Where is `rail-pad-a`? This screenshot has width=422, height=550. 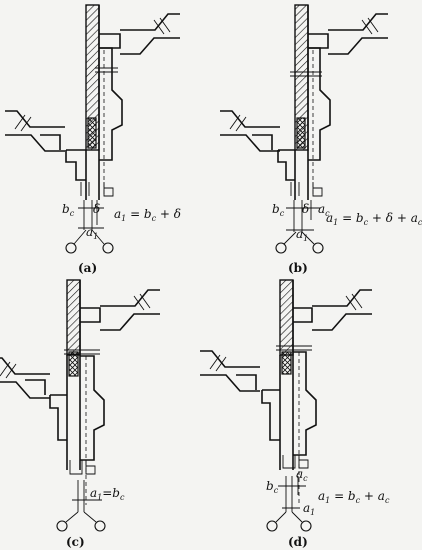
rail-pad-a is located at coordinates (92, 133).